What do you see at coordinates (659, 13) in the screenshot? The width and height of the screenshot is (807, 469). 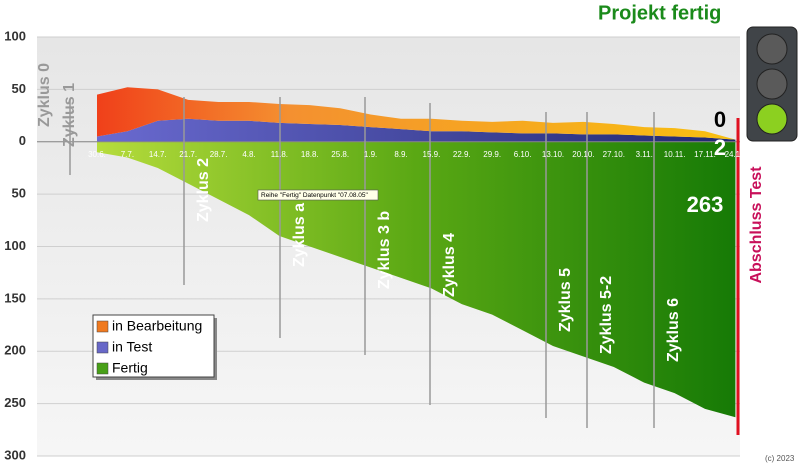 I see `chart-title: Projekt fertig` at bounding box center [659, 13].